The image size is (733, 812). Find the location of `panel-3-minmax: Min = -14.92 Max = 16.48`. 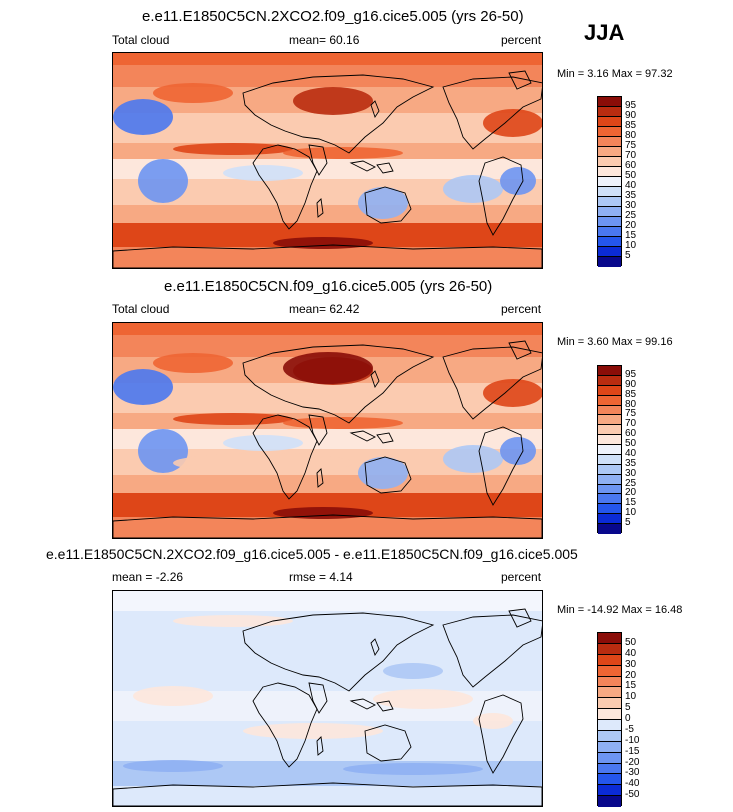

panel-3-minmax: Min = -14.92 Max = 16.48 is located at coordinates (620, 610).